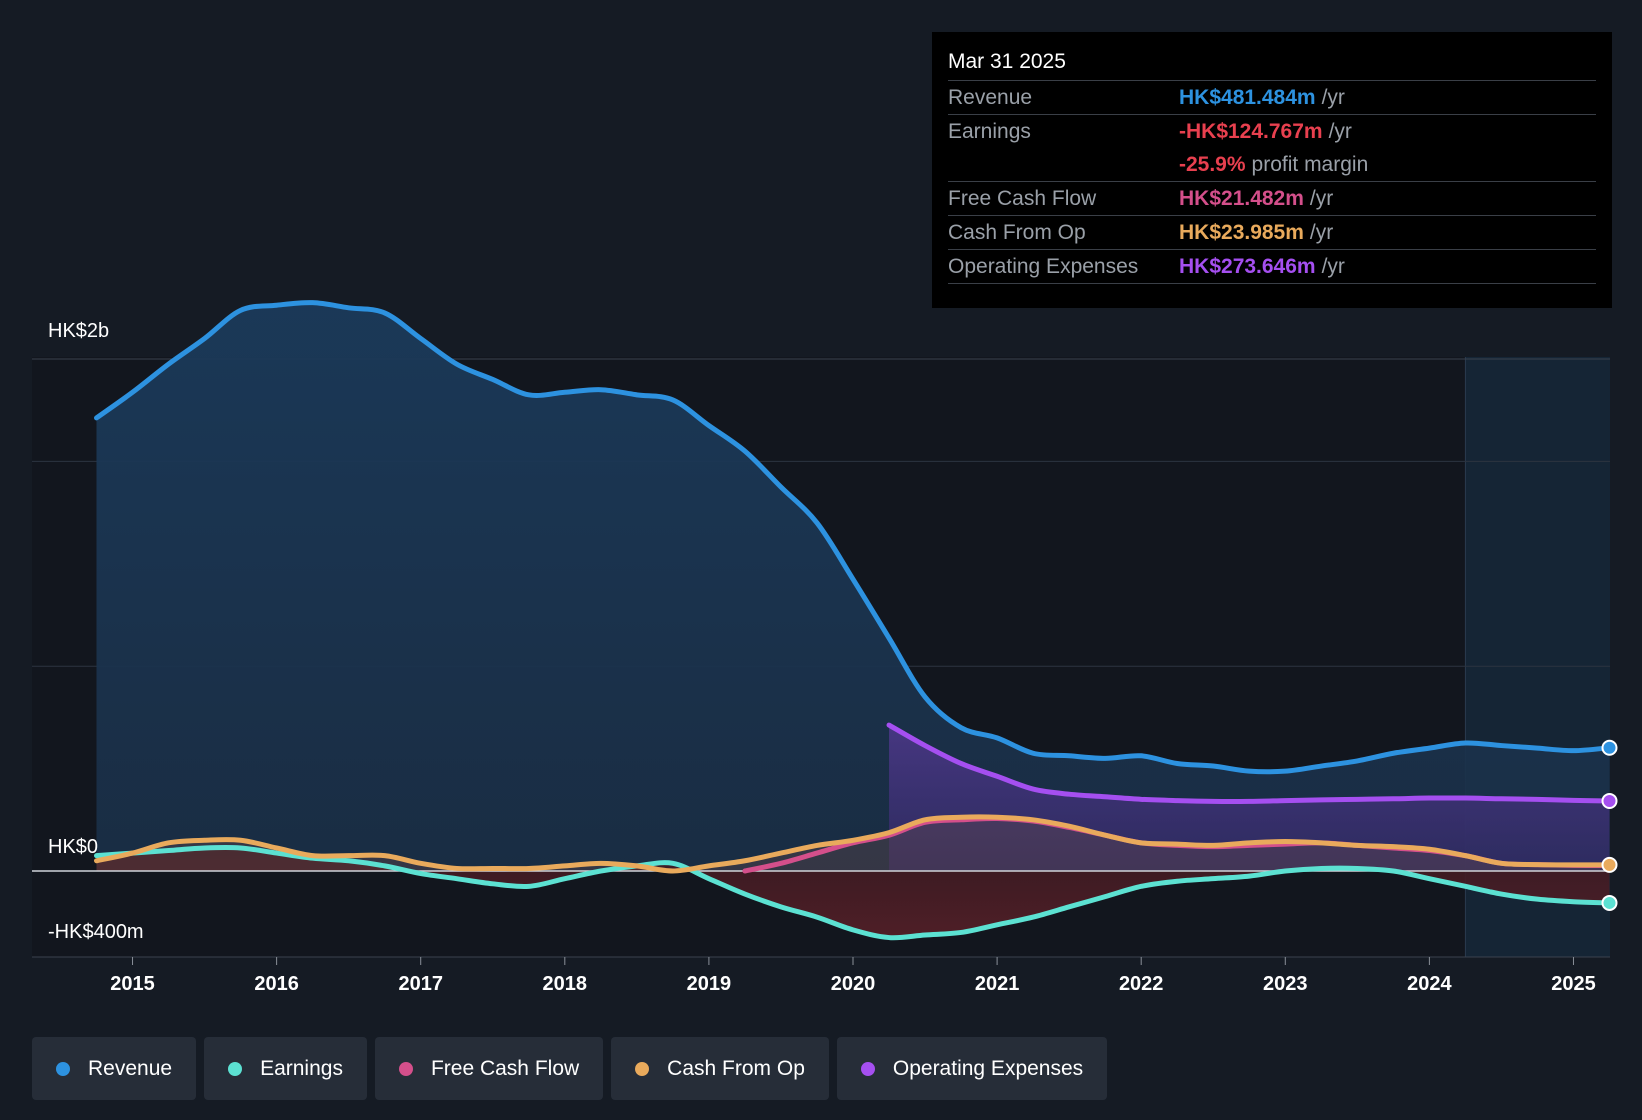 The width and height of the screenshot is (1642, 1120). What do you see at coordinates (301, 1068) in the screenshot?
I see `legend-label: Earnings` at bounding box center [301, 1068].